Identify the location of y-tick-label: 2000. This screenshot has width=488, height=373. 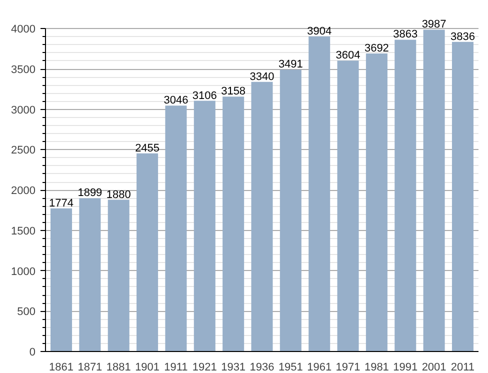
(23, 191).